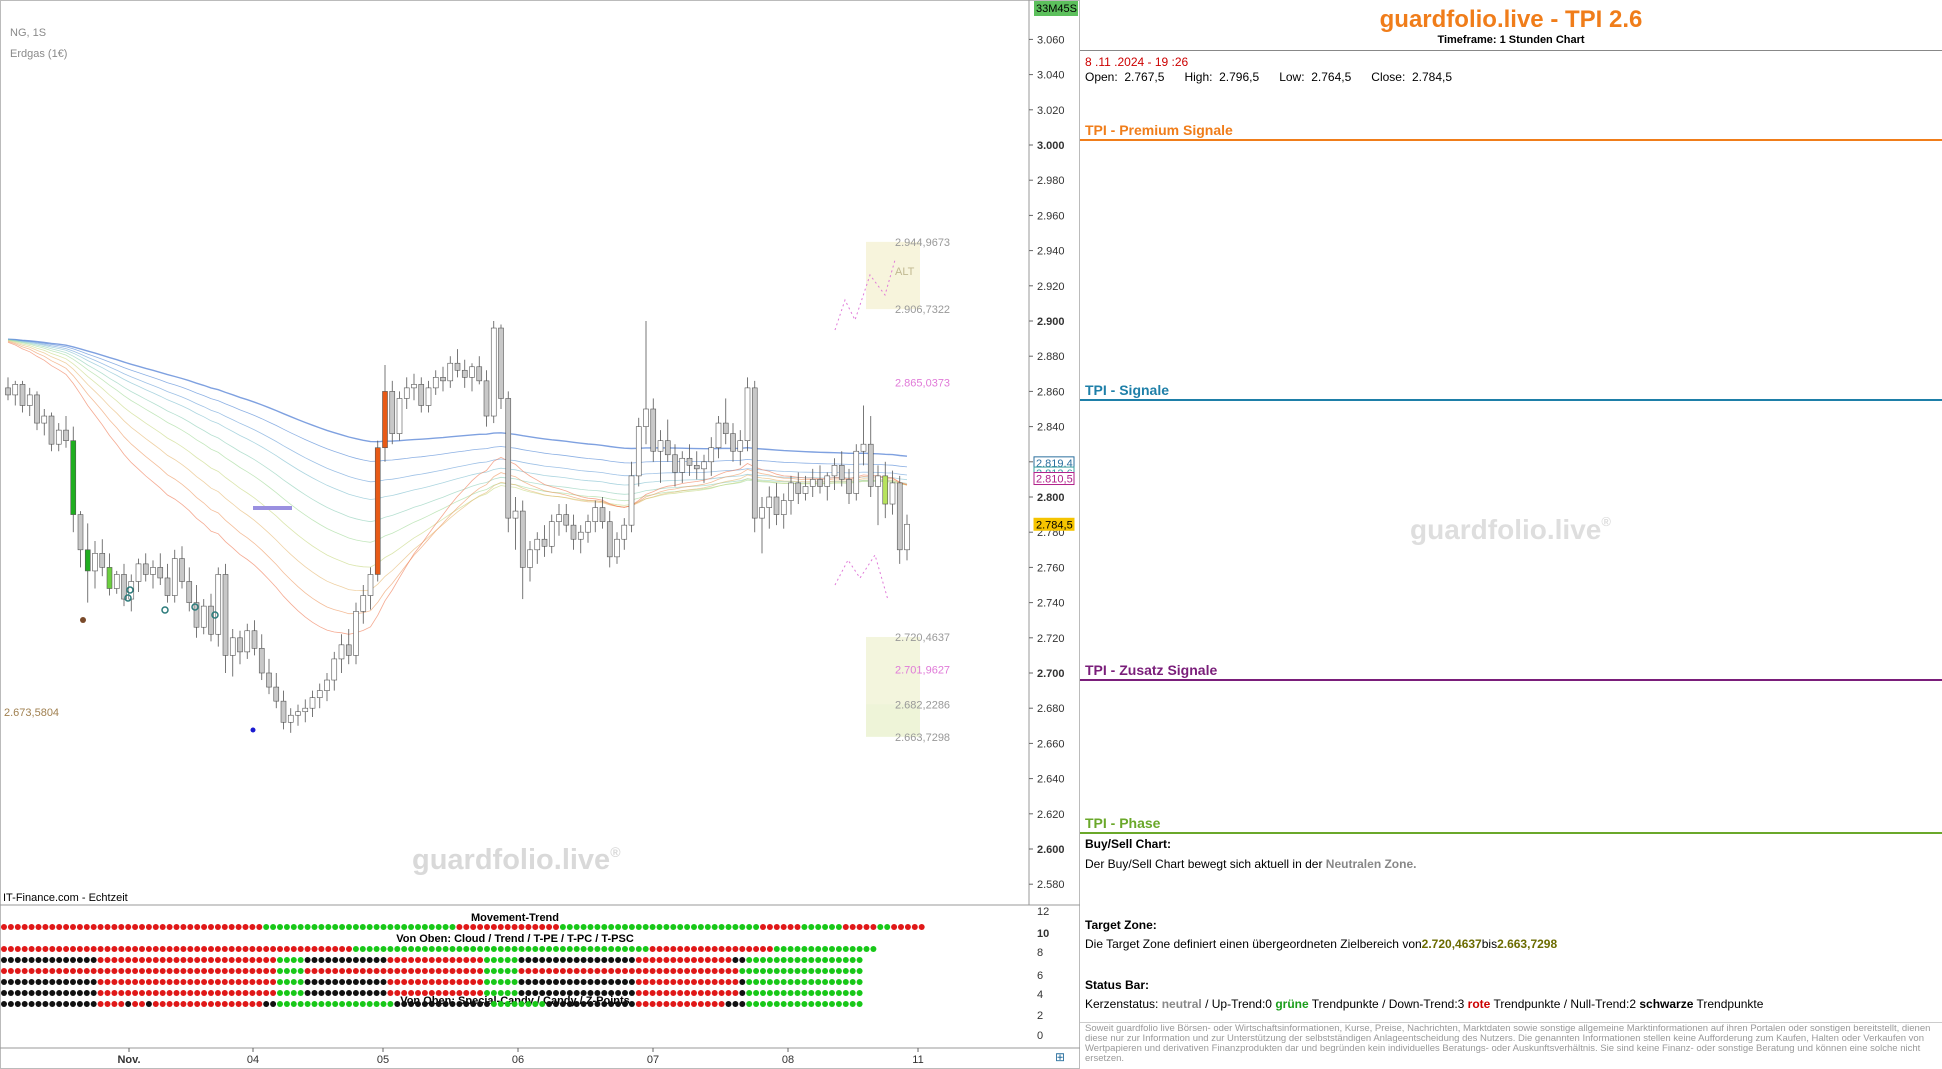 This screenshot has width=1942, height=1069. I want to click on chart-settings-icon: ⊞, so click(1060, 1057).